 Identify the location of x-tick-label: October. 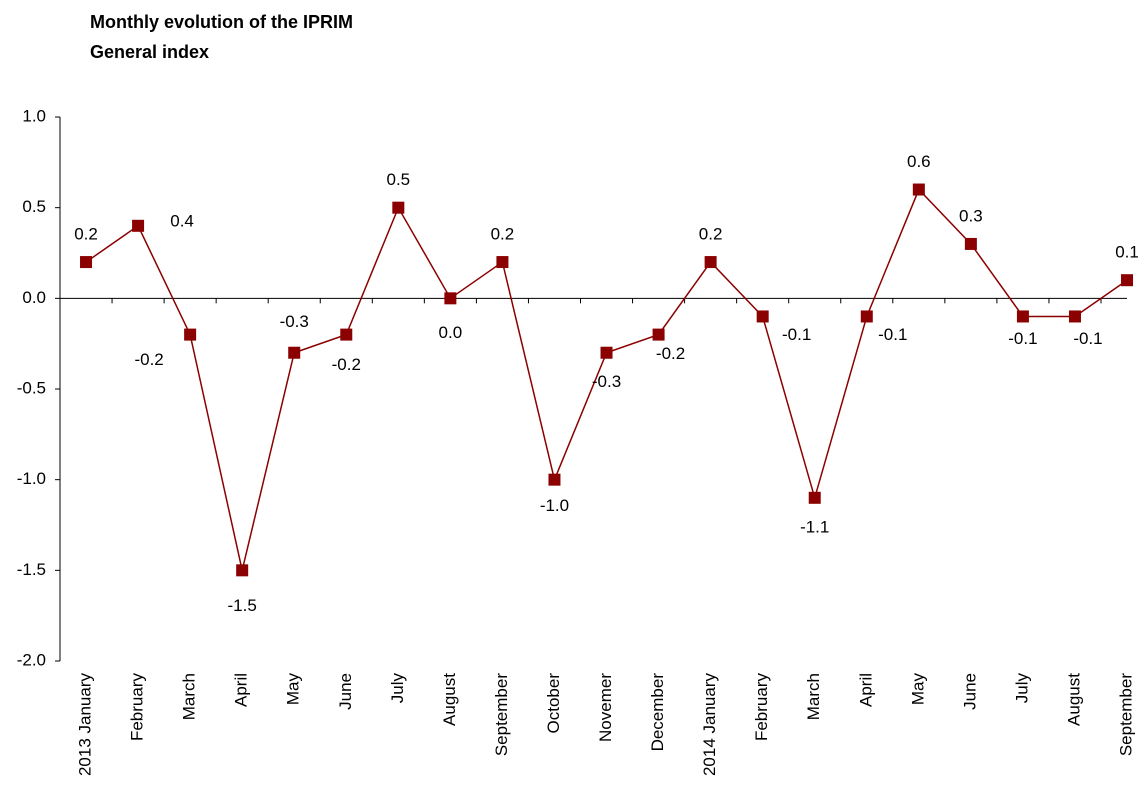
(553, 703).